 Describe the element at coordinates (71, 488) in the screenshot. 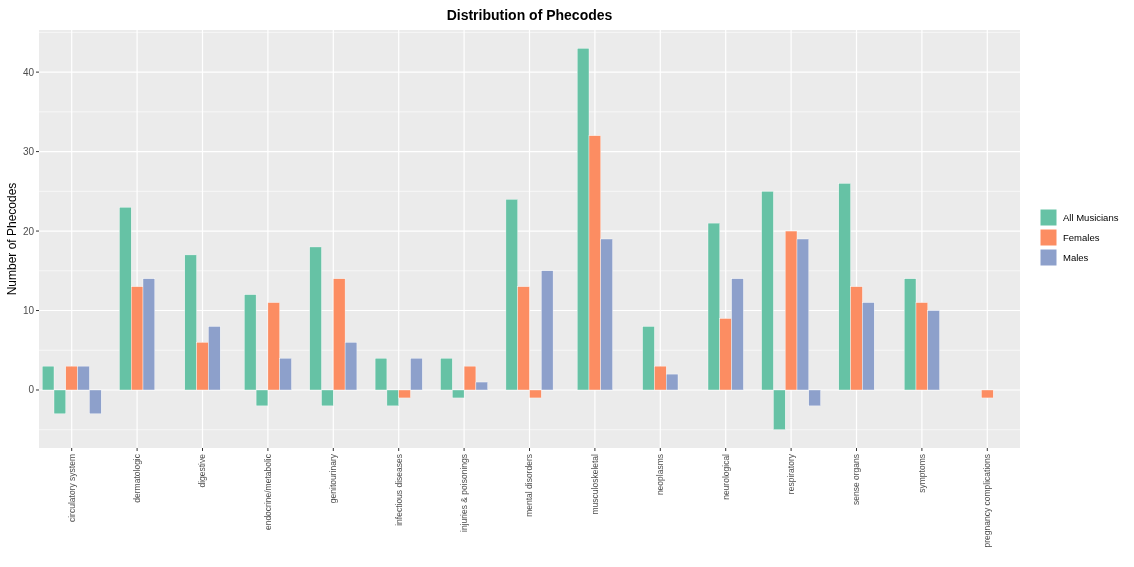

I see `x-tick-label: circulatory system` at that location.